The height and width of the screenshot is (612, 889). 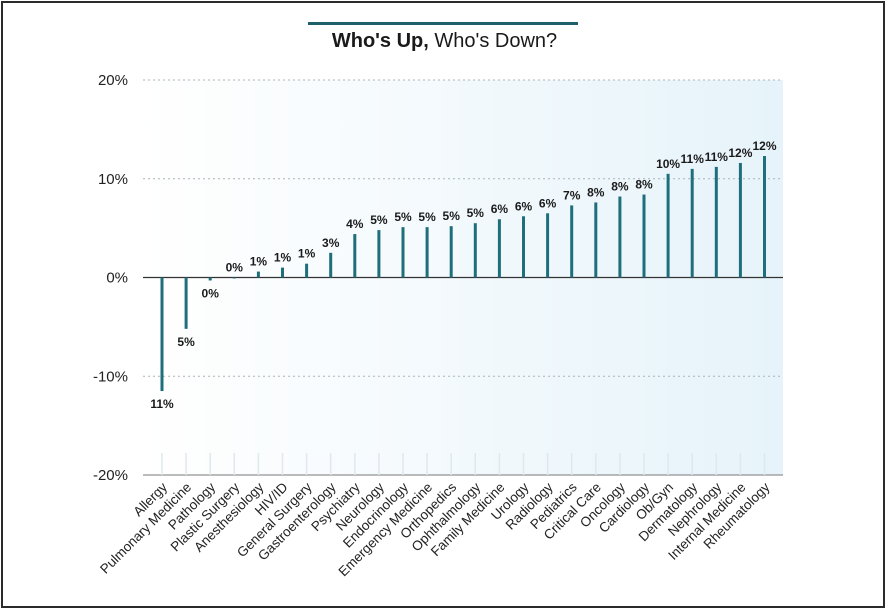 What do you see at coordinates (572, 195) in the screenshot?
I see `data-label: 7%` at bounding box center [572, 195].